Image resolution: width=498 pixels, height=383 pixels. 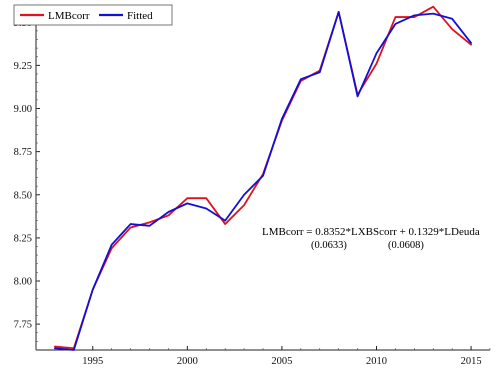 I want to click on y-tick-label: 8.75, so click(x=23, y=152).